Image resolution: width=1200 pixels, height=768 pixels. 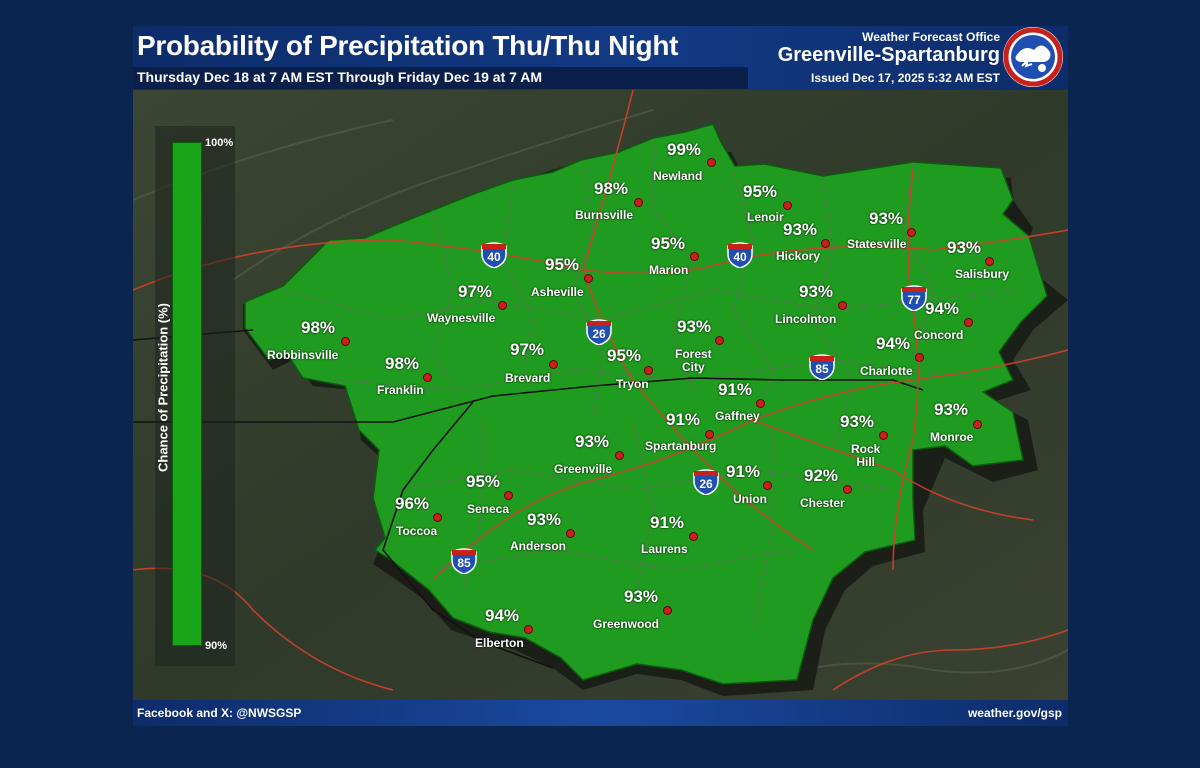 I want to click on location-name: Lenoir, so click(x=765, y=217).